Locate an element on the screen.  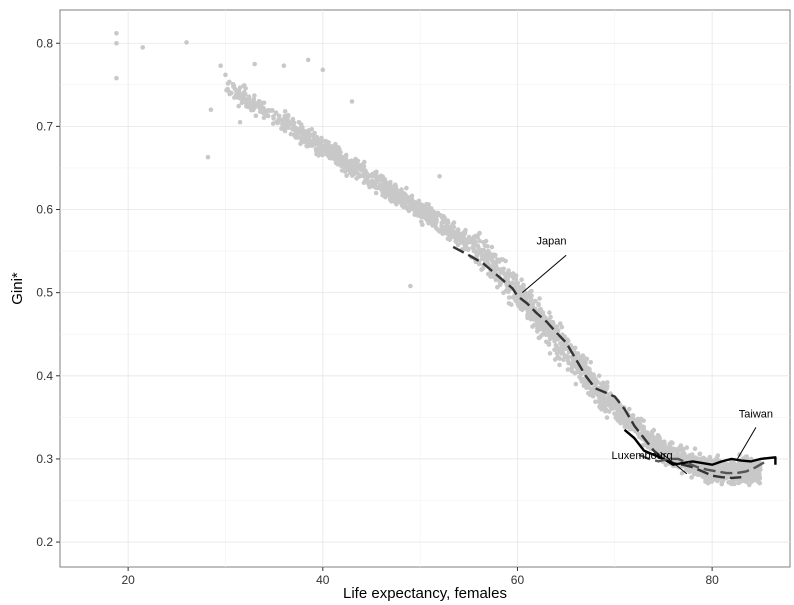
annotation-label-luxembourg: Luxembourg is located at coordinates (641, 456).